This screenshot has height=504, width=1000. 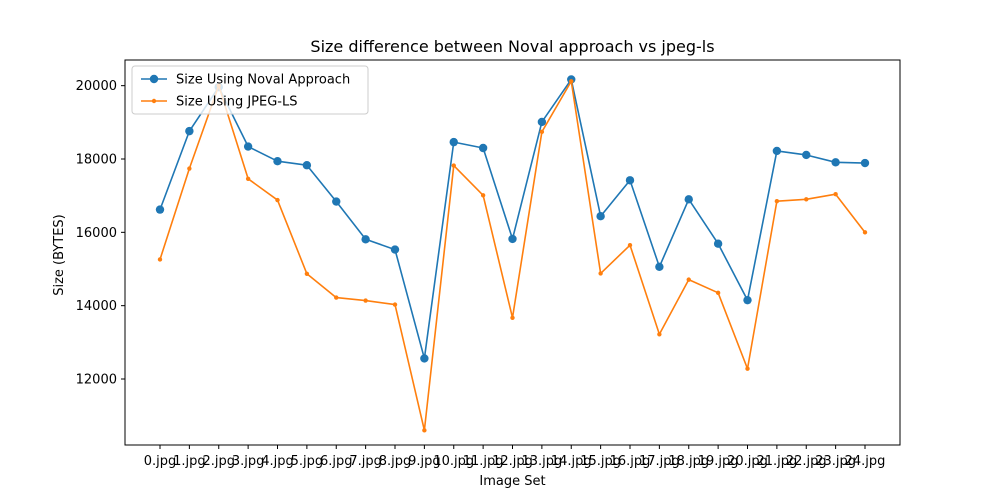 What do you see at coordinates (365, 461) in the screenshot?
I see `x-tick-label: 7.jpg` at bounding box center [365, 461].